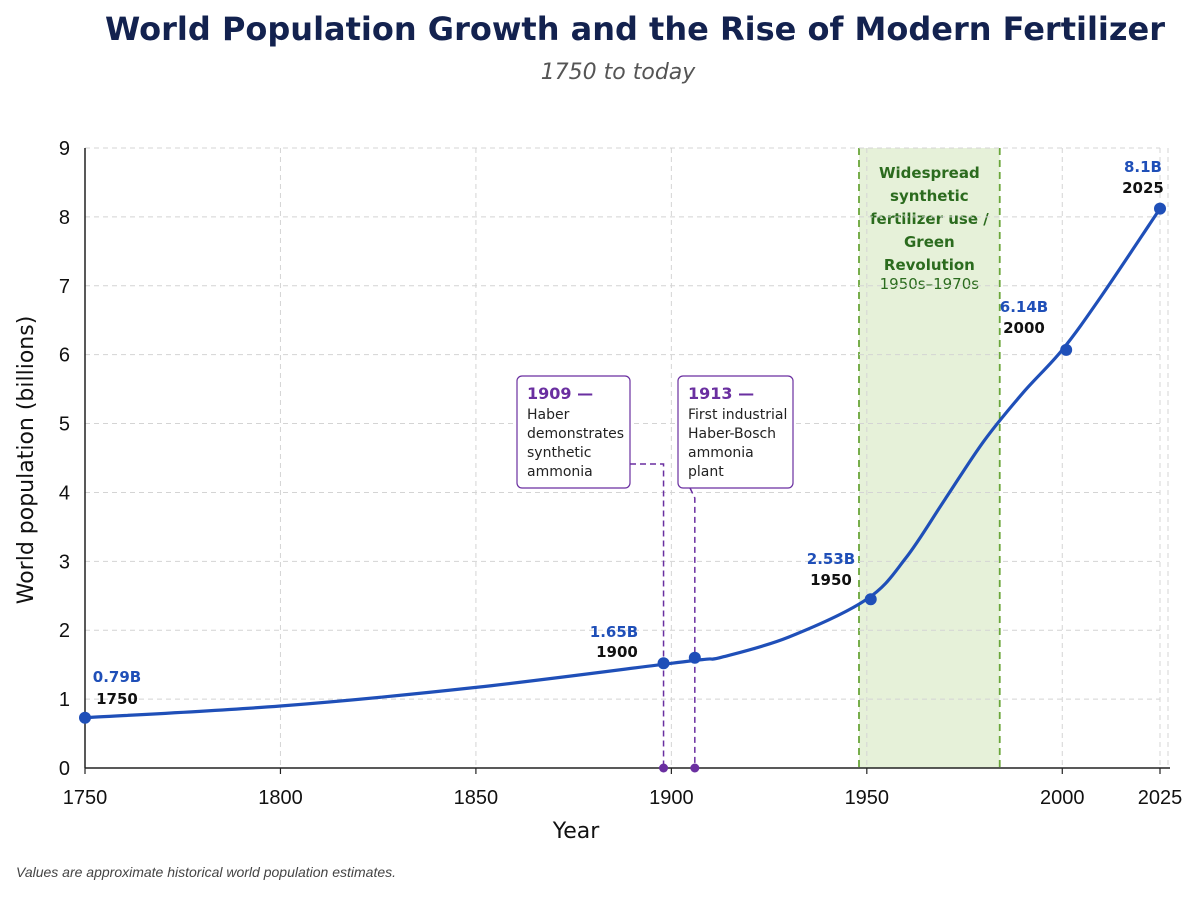  What do you see at coordinates (559, 453) in the screenshot?
I see `annotation-text: synthetic` at bounding box center [559, 453].